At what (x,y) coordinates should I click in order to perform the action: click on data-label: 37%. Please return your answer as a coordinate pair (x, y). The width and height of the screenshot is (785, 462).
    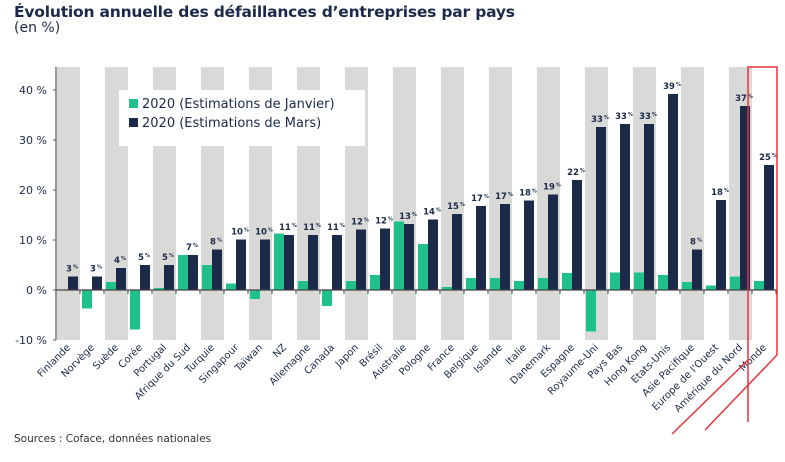
    Looking at the image, I should click on (744, 99).